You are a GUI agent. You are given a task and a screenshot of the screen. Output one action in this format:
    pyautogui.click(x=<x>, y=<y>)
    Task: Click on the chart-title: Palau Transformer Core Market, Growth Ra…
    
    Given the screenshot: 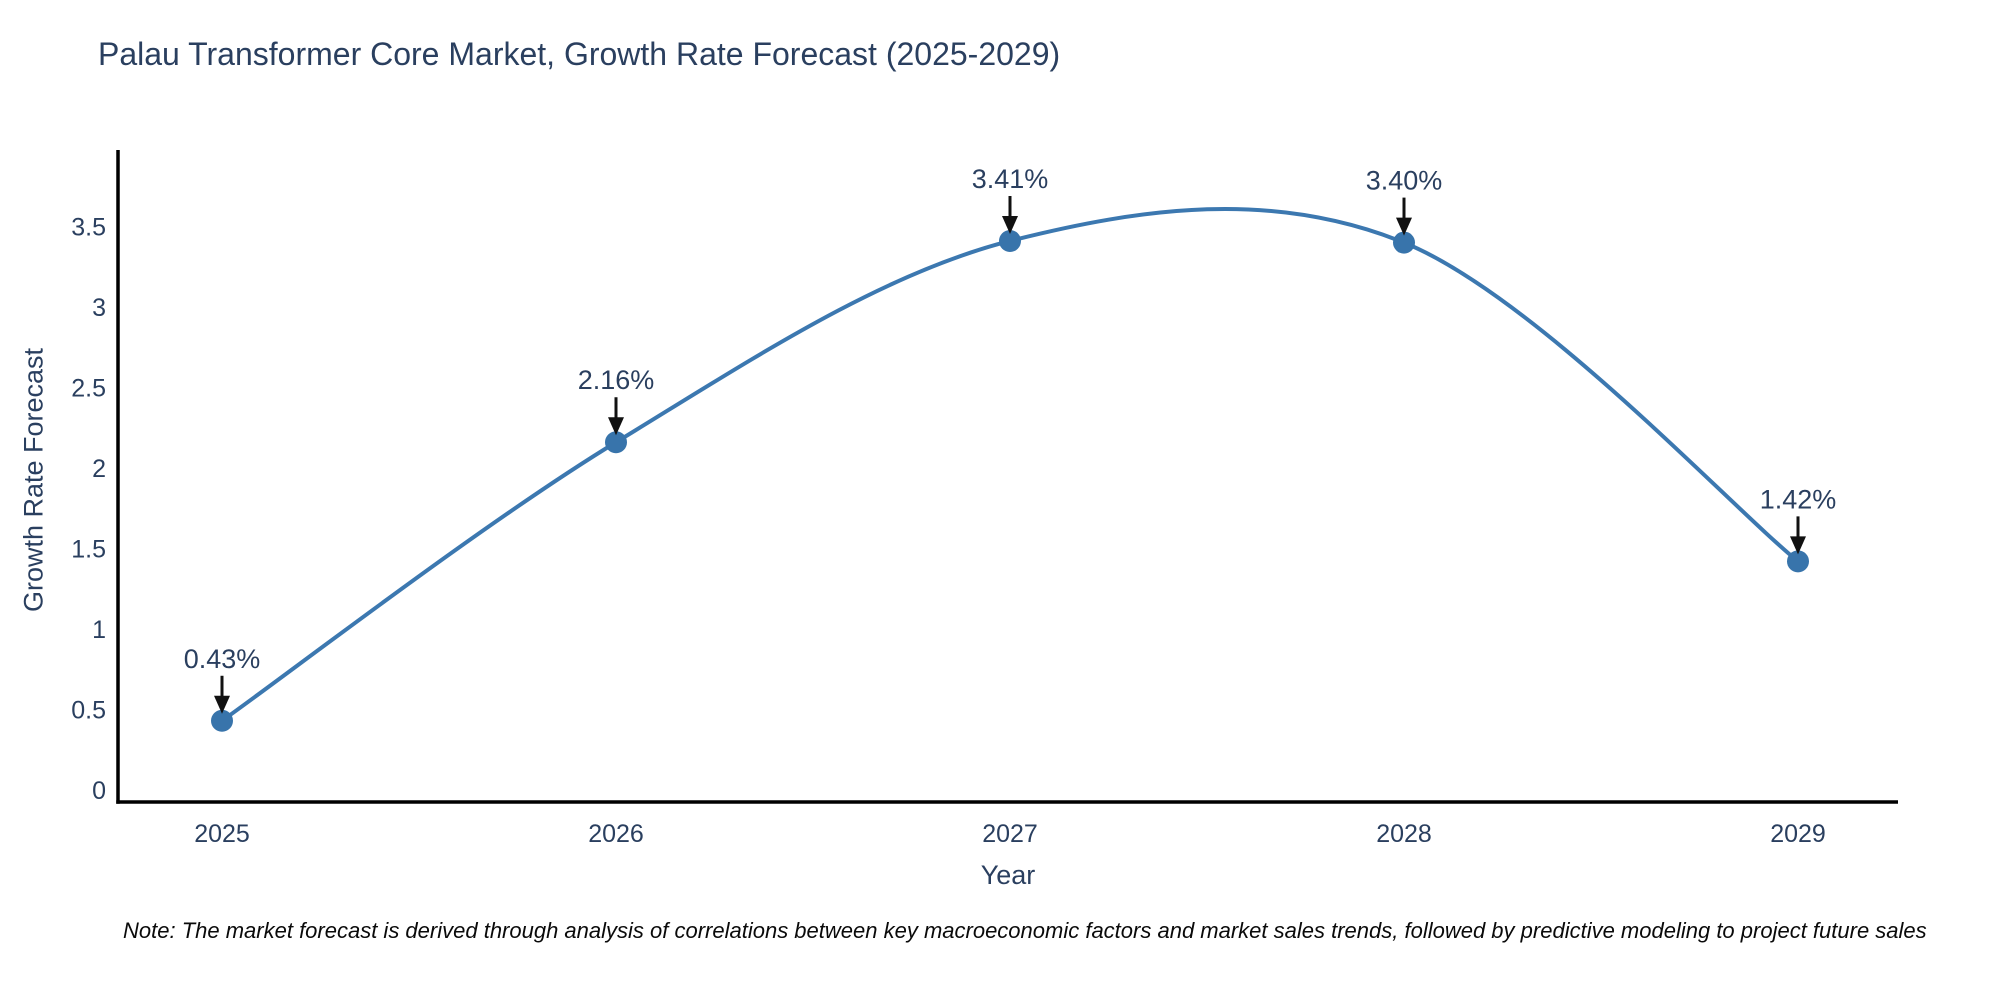 What is the action you would take?
    pyautogui.click(x=579, y=54)
    